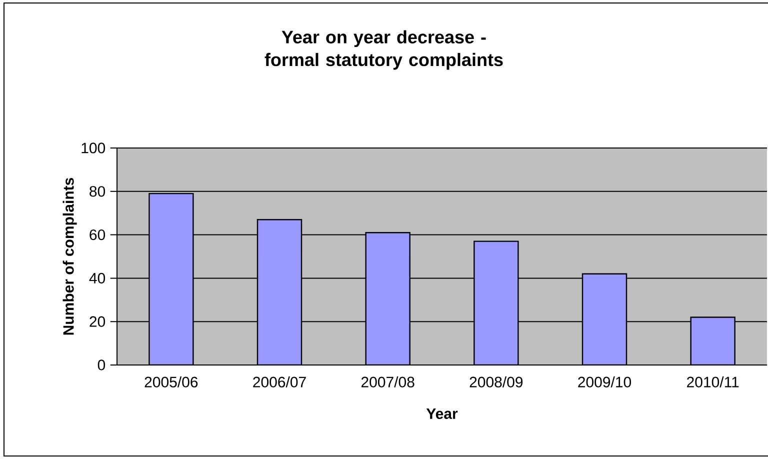 The height and width of the screenshot is (459, 768). I want to click on x-tick-label: 2008/09, so click(496, 382).